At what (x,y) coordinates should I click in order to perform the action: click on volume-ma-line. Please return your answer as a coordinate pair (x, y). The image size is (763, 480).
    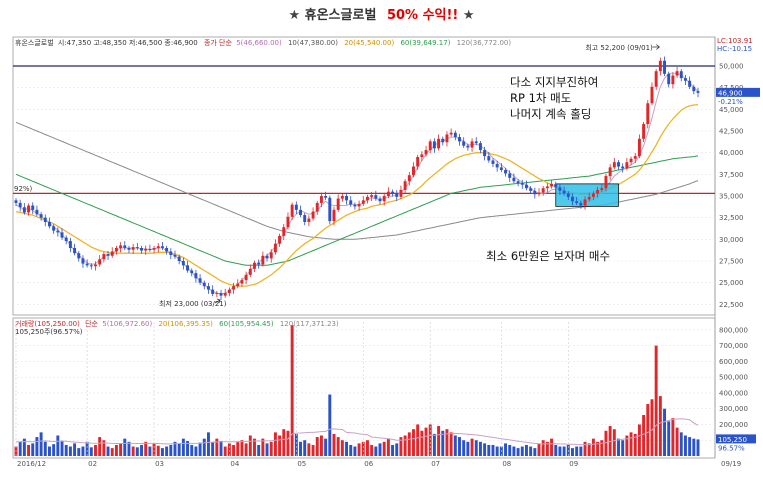
    Looking at the image, I should click on (357, 432).